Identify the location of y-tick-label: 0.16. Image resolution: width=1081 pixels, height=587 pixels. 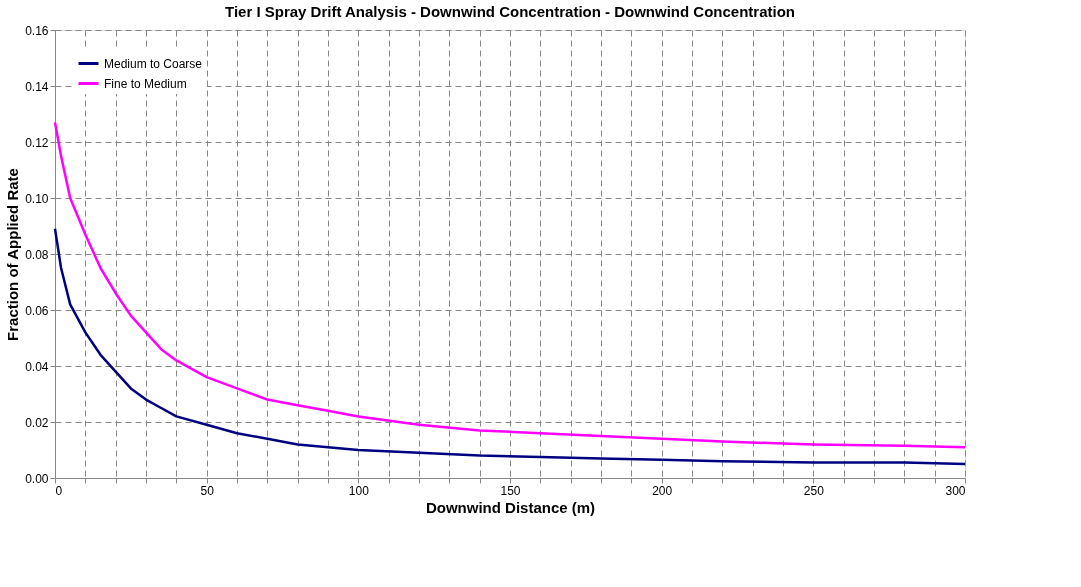
(37, 30).